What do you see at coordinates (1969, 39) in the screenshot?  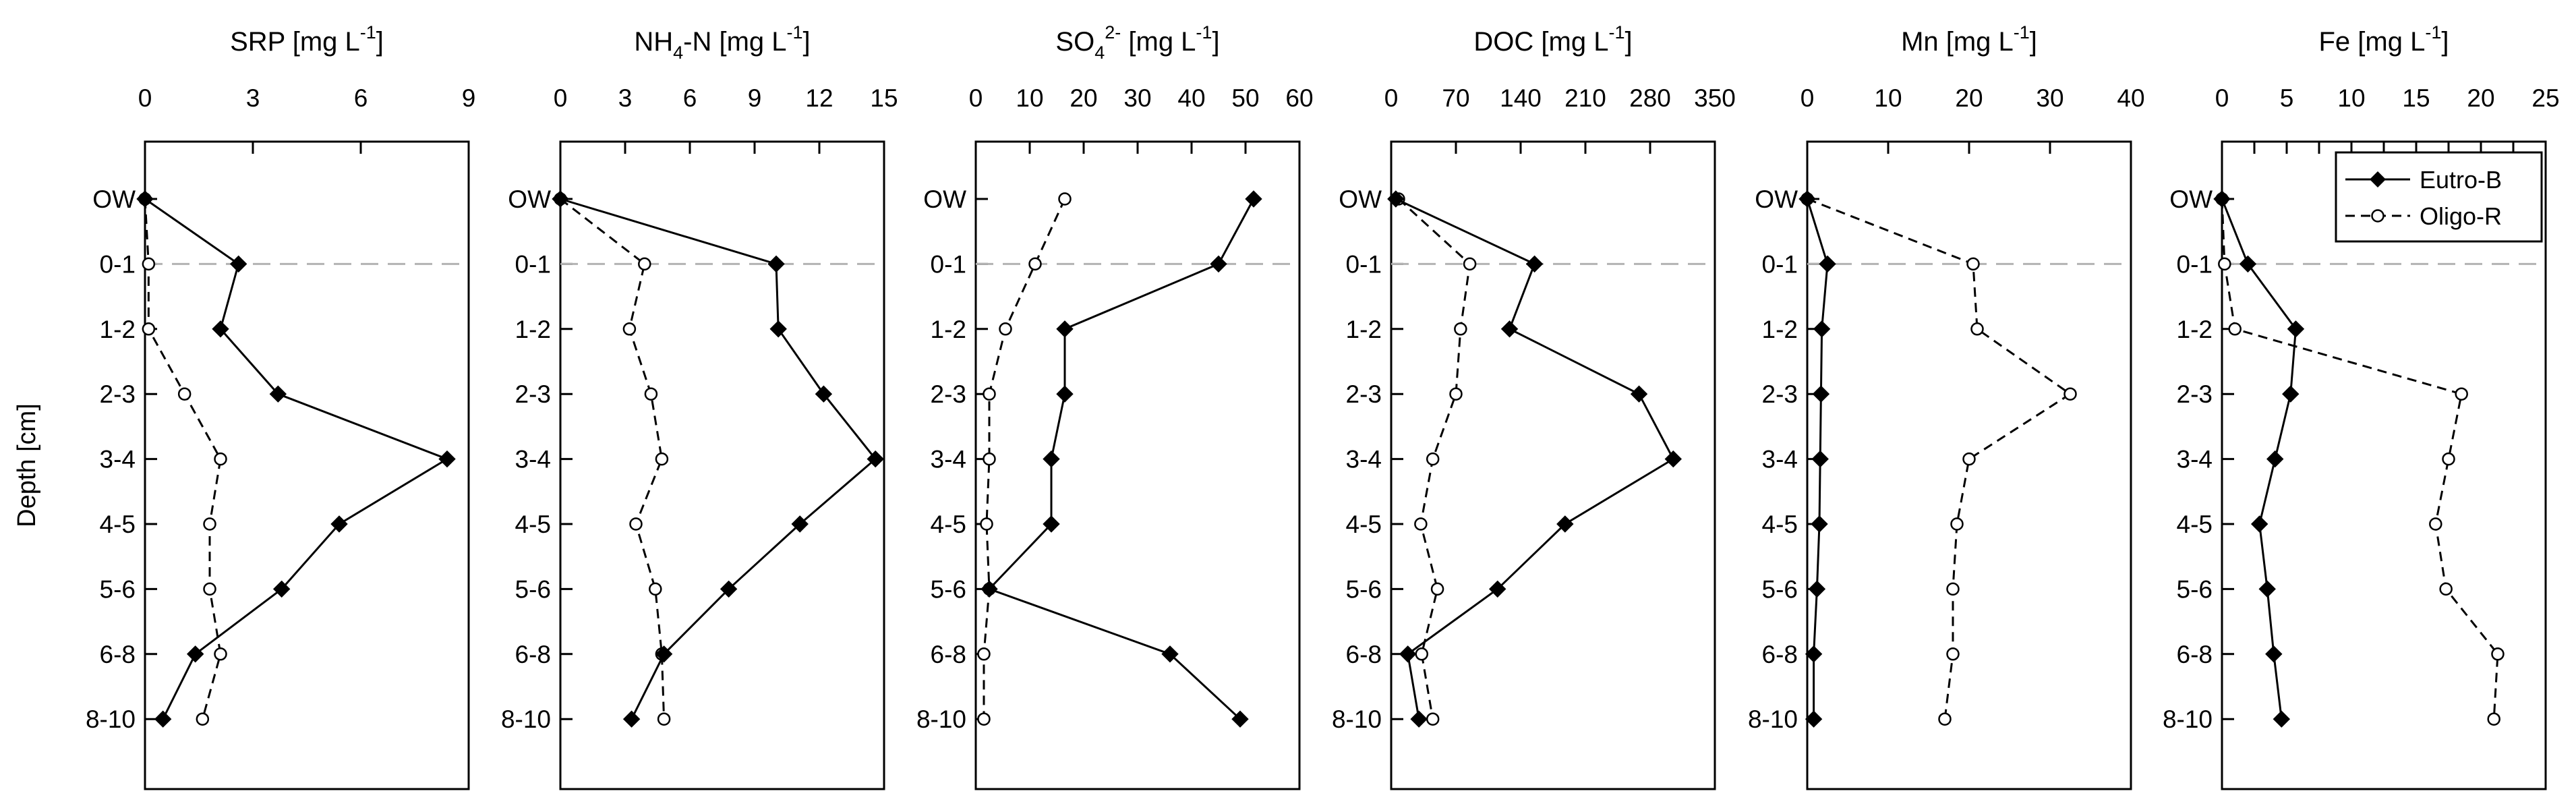 I see `panel-title: Mn [mg L-1]` at bounding box center [1969, 39].